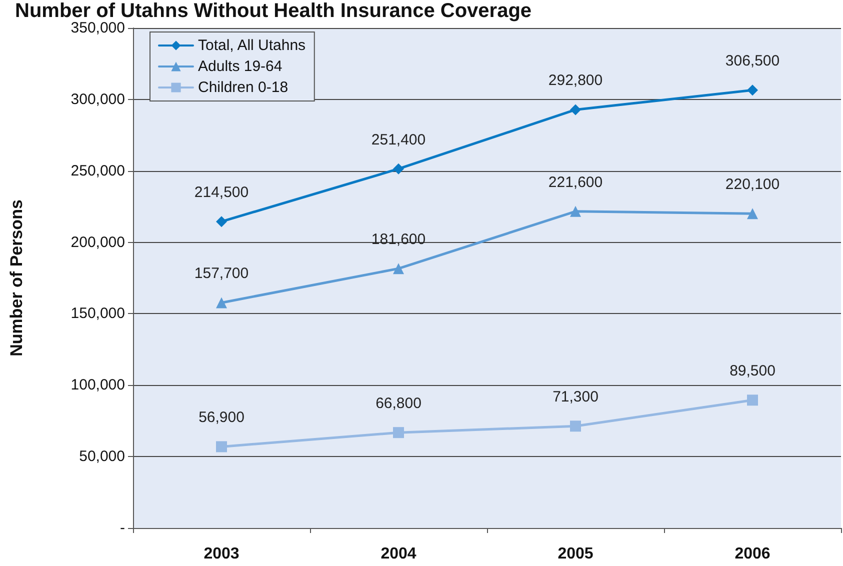 The width and height of the screenshot is (843, 566). Describe the element at coordinates (575, 397) in the screenshot. I see `data-label: 71,300` at that location.